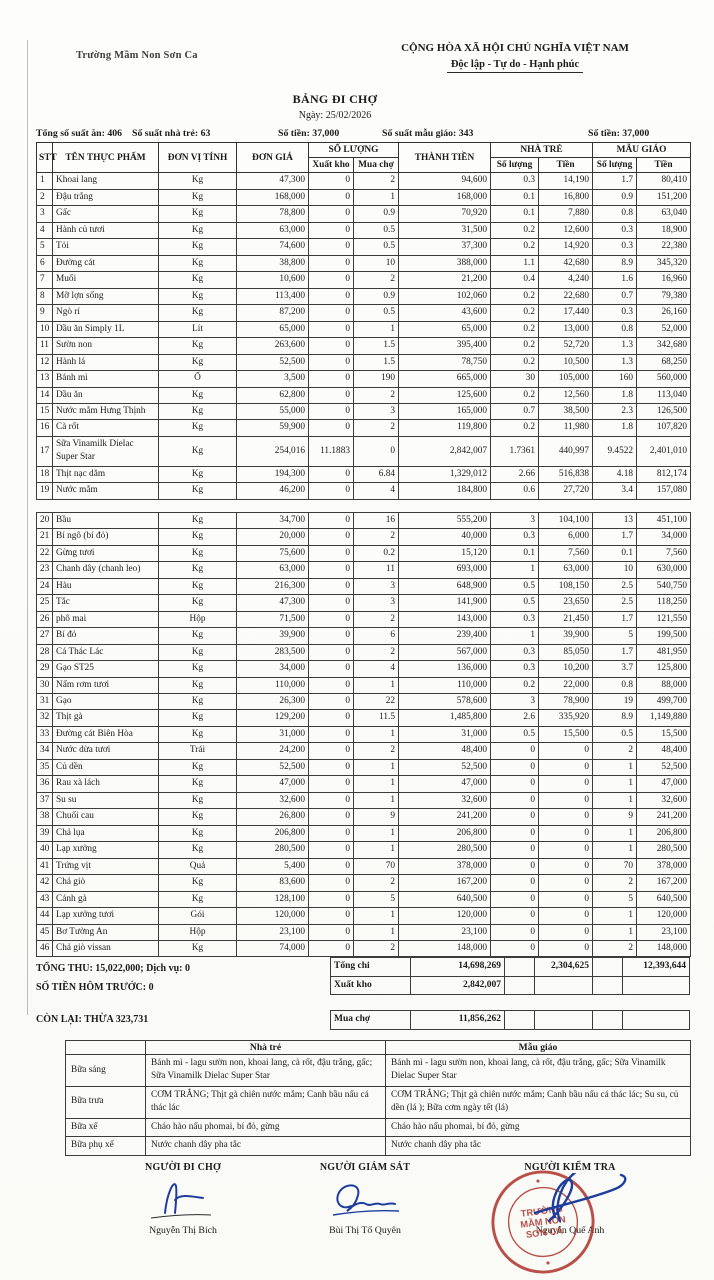  I want to click on cell: 94,600, so click(445, 181).